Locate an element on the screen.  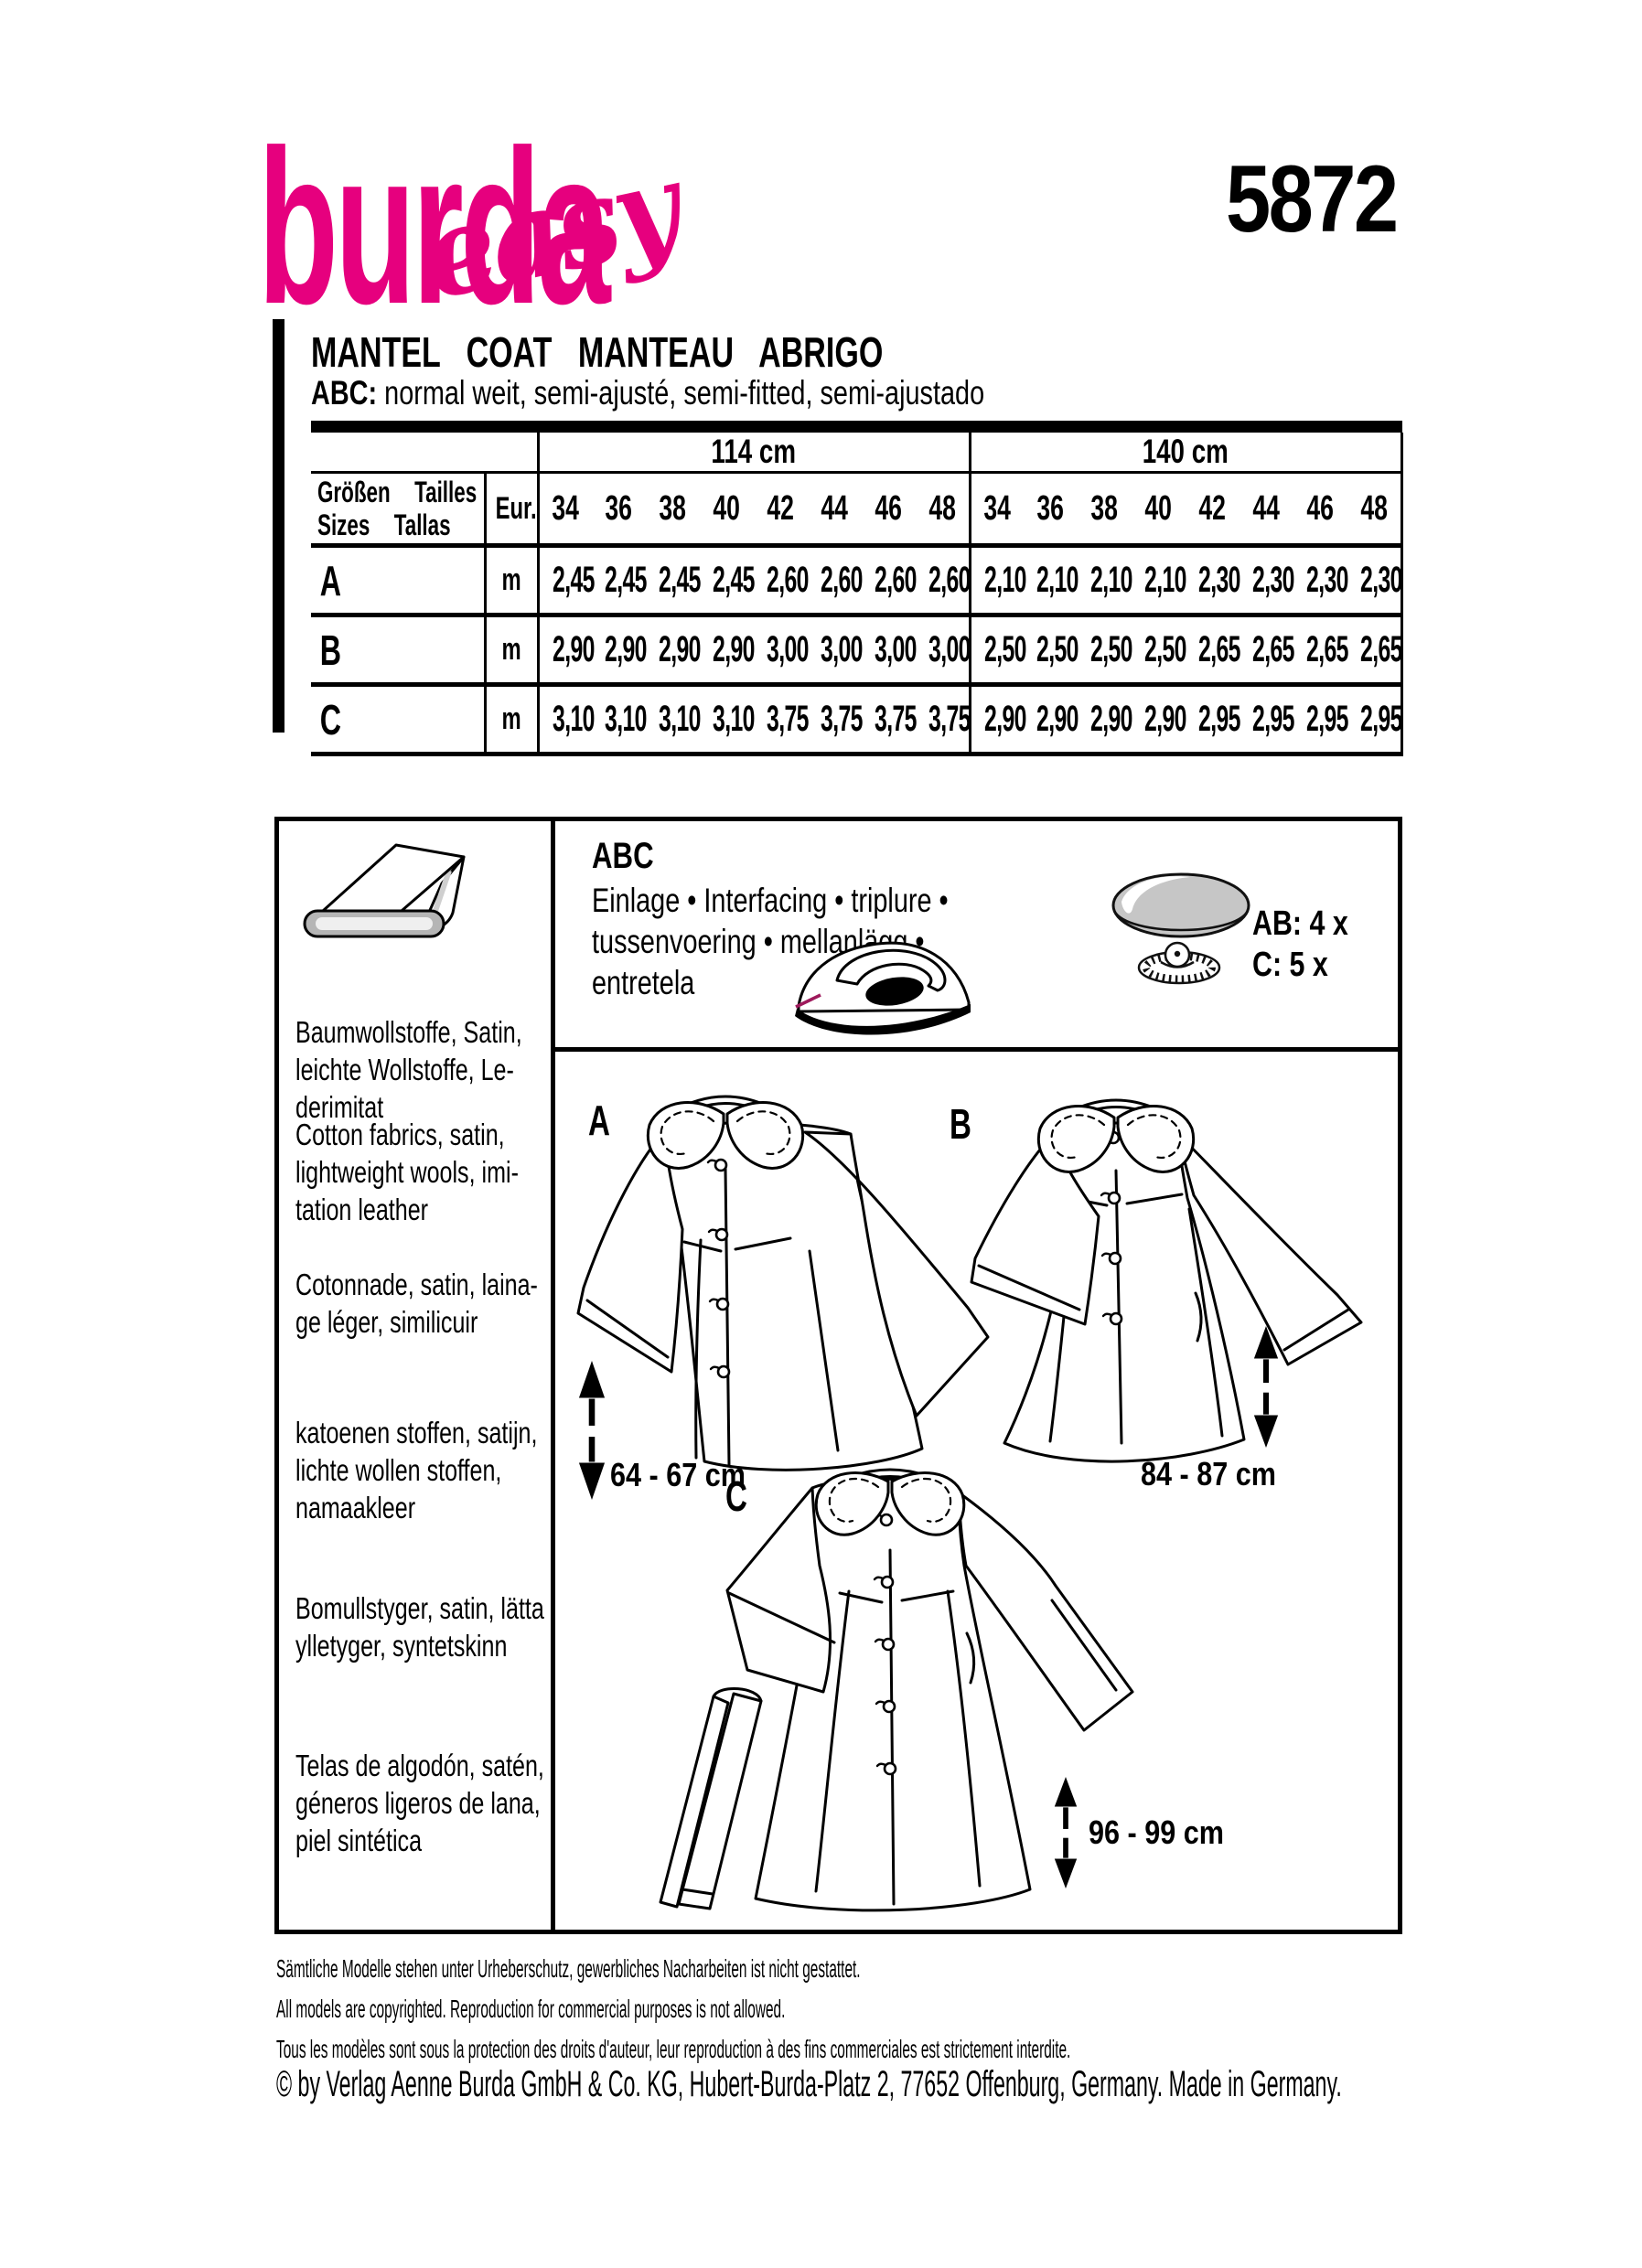
iron-icon is located at coordinates (883, 988).